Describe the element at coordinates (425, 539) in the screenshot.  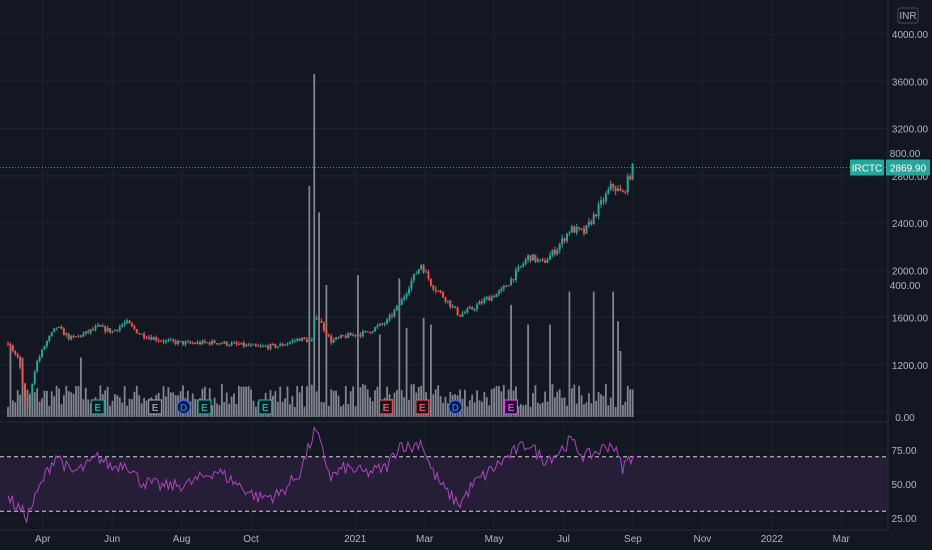
I see `time-tick-label: Mar` at that location.